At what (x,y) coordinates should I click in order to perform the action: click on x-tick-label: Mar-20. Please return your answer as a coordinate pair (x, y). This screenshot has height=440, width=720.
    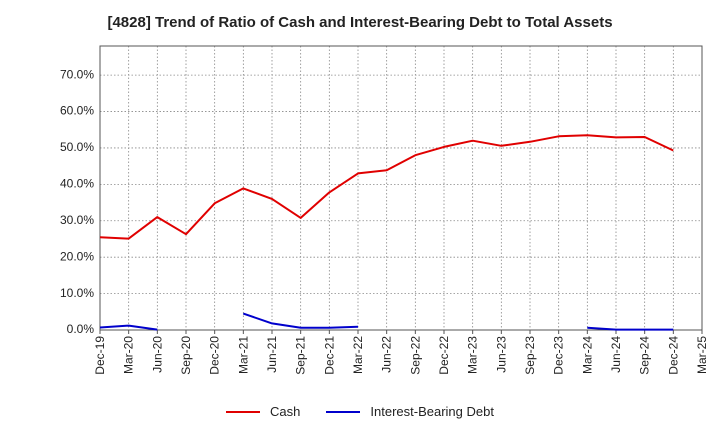
    Looking at the image, I should click on (129, 355).